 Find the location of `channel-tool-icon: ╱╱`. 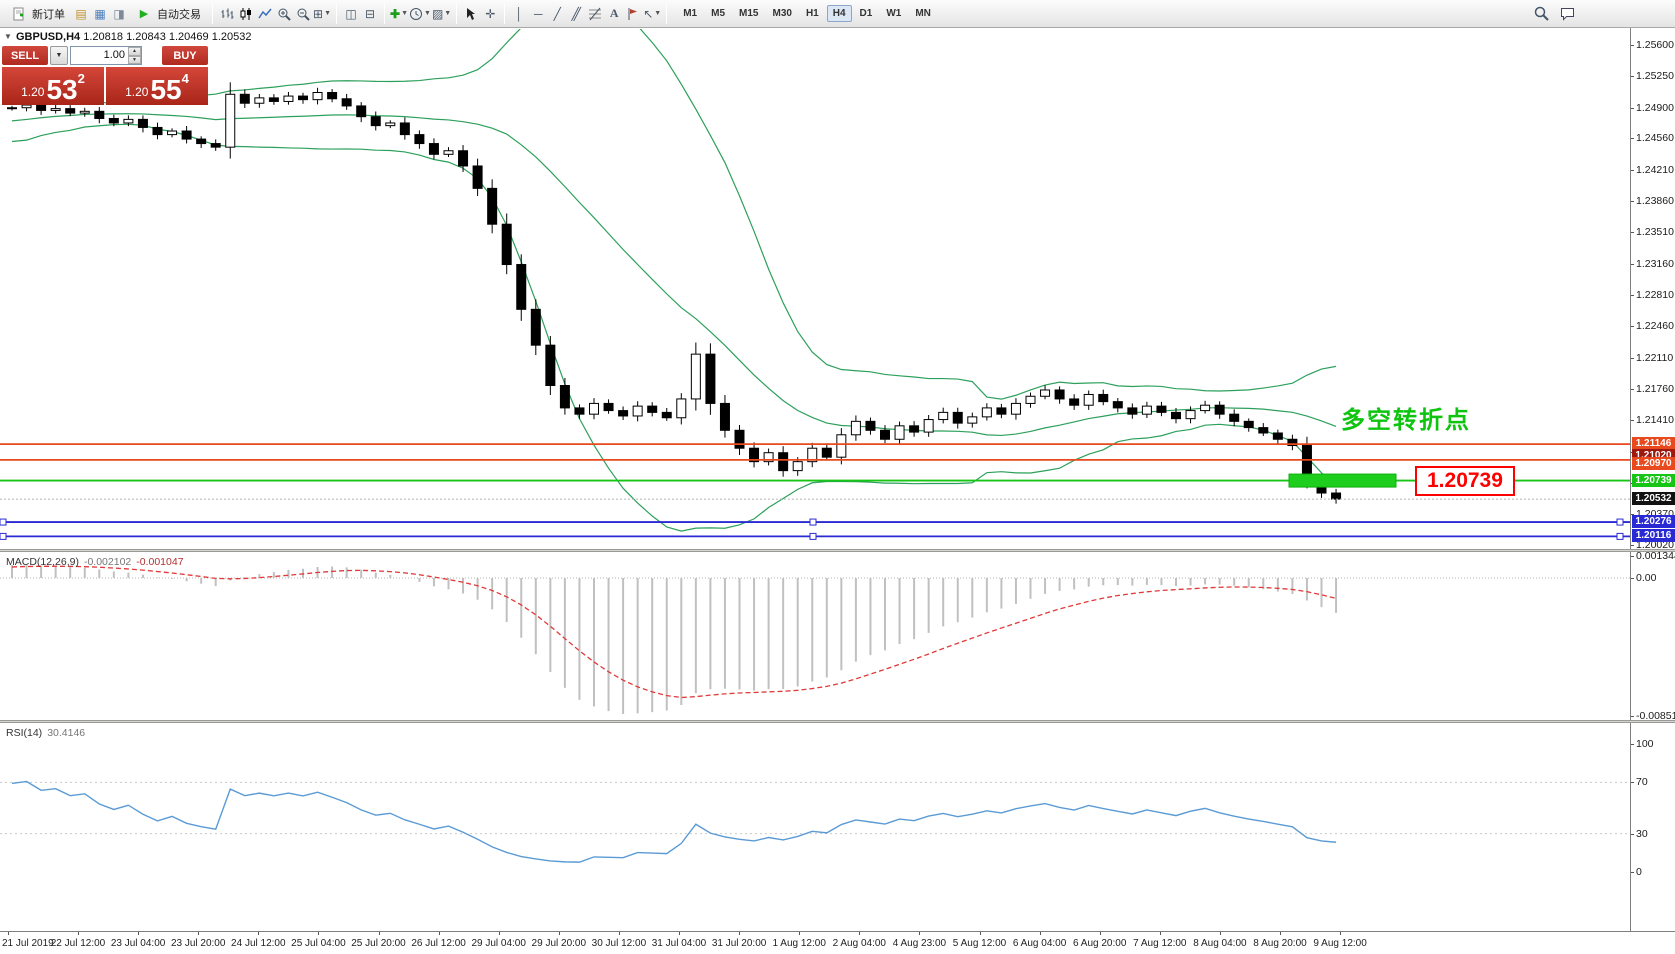

channel-tool-icon: ╱╱ is located at coordinates (575, 13).